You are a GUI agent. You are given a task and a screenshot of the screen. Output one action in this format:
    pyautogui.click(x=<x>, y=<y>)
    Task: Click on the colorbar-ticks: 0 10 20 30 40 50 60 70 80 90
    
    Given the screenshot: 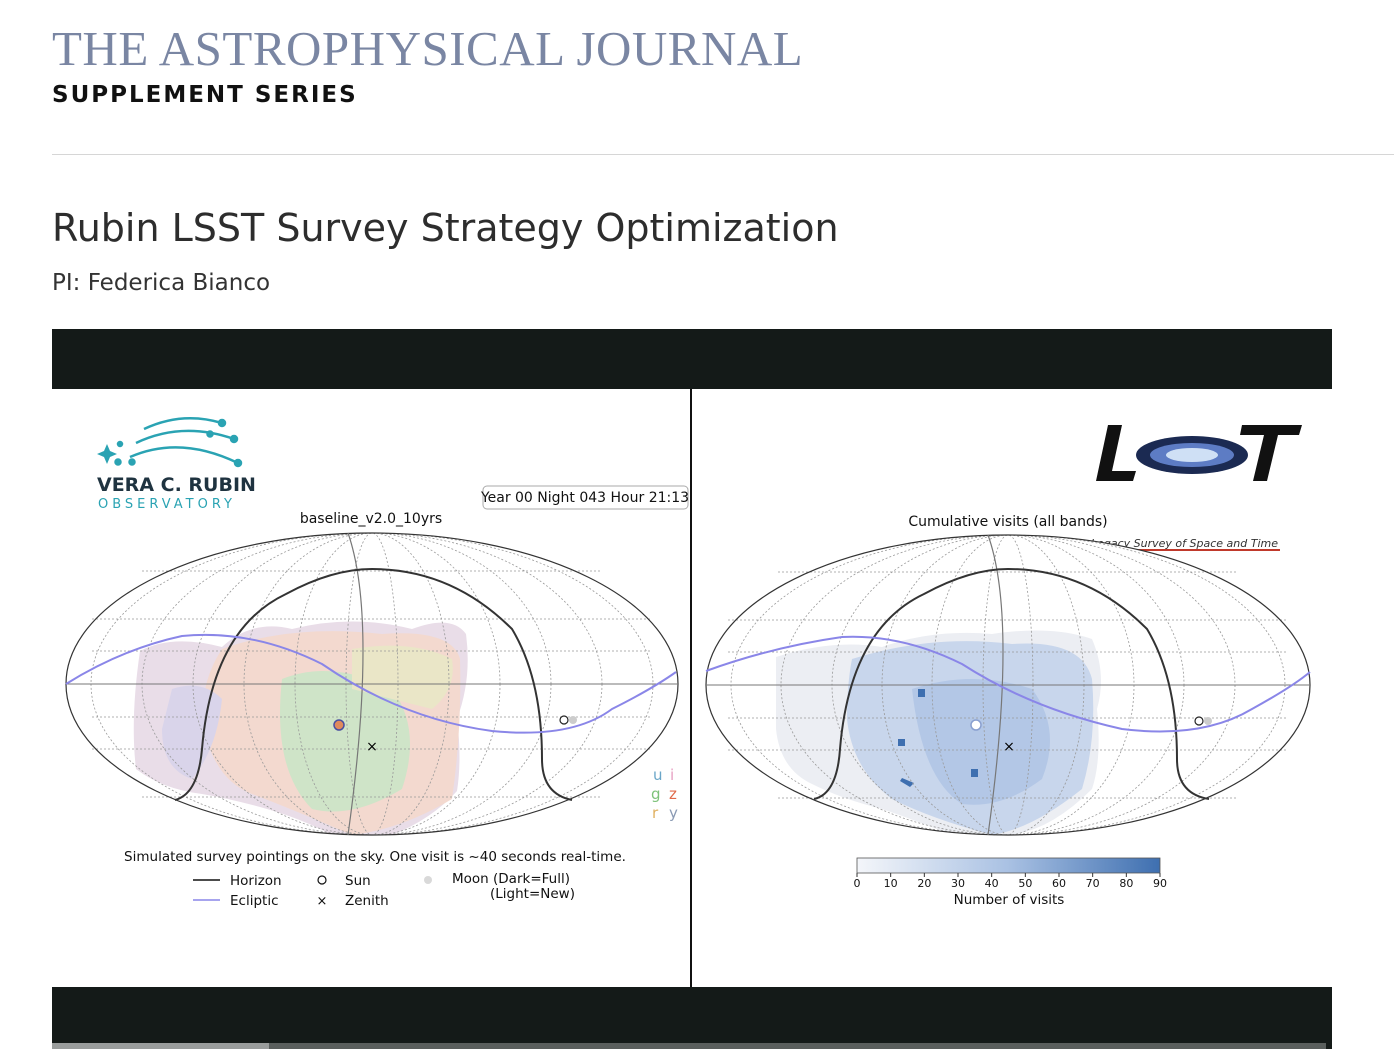 What is the action you would take?
    pyautogui.click(x=1010, y=881)
    